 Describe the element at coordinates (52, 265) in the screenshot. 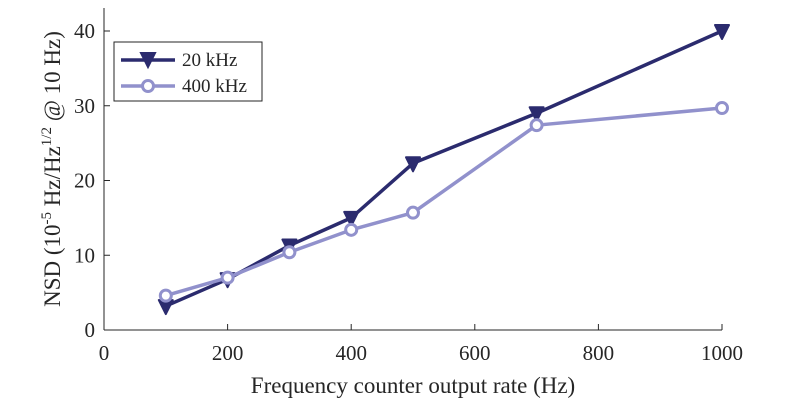

I see `y-title-prefix: NSD (10` at that location.